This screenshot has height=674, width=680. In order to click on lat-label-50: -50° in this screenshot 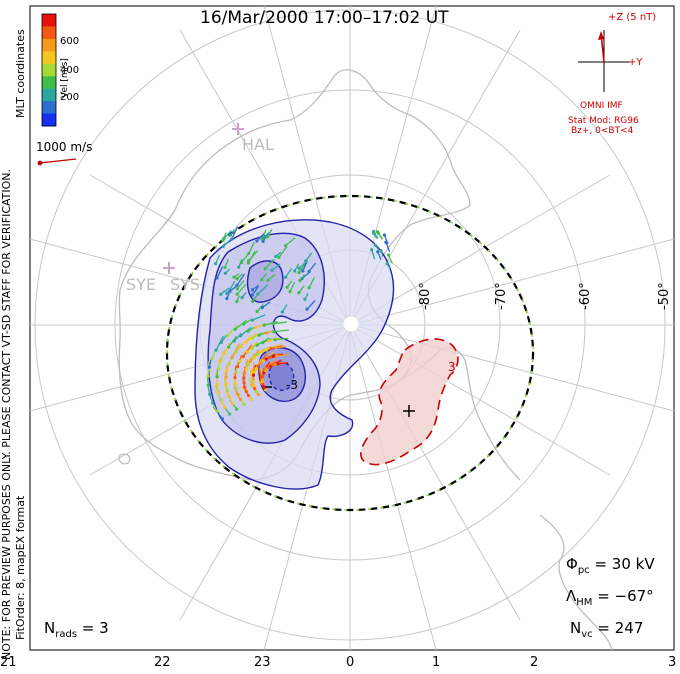, I will do `click(664, 296)`.